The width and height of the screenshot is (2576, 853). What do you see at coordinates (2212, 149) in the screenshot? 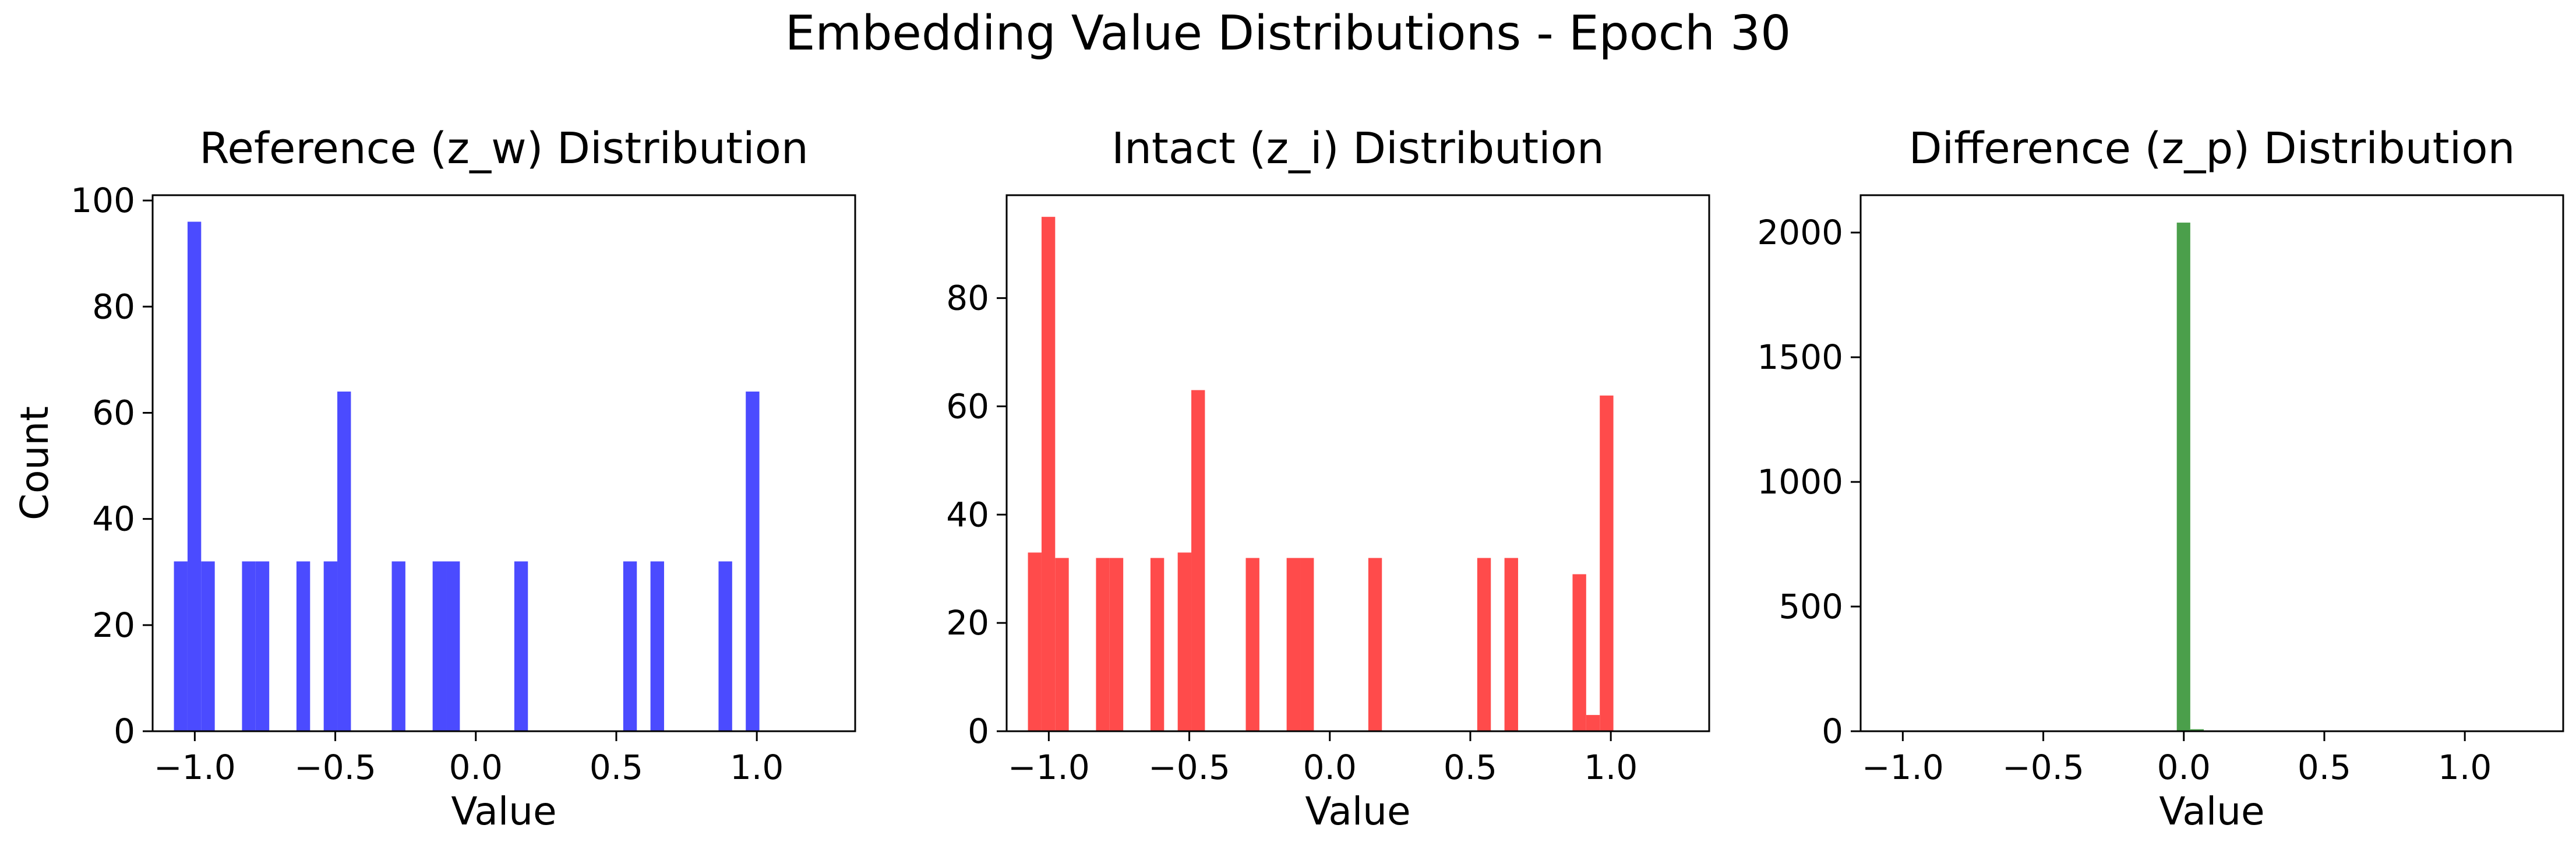
I see `chart-title: Difference (z_p) Distribution` at bounding box center [2212, 149].